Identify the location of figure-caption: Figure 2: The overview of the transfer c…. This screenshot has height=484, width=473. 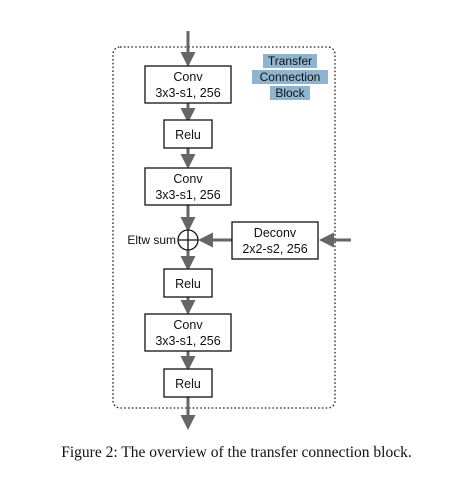
(236, 452).